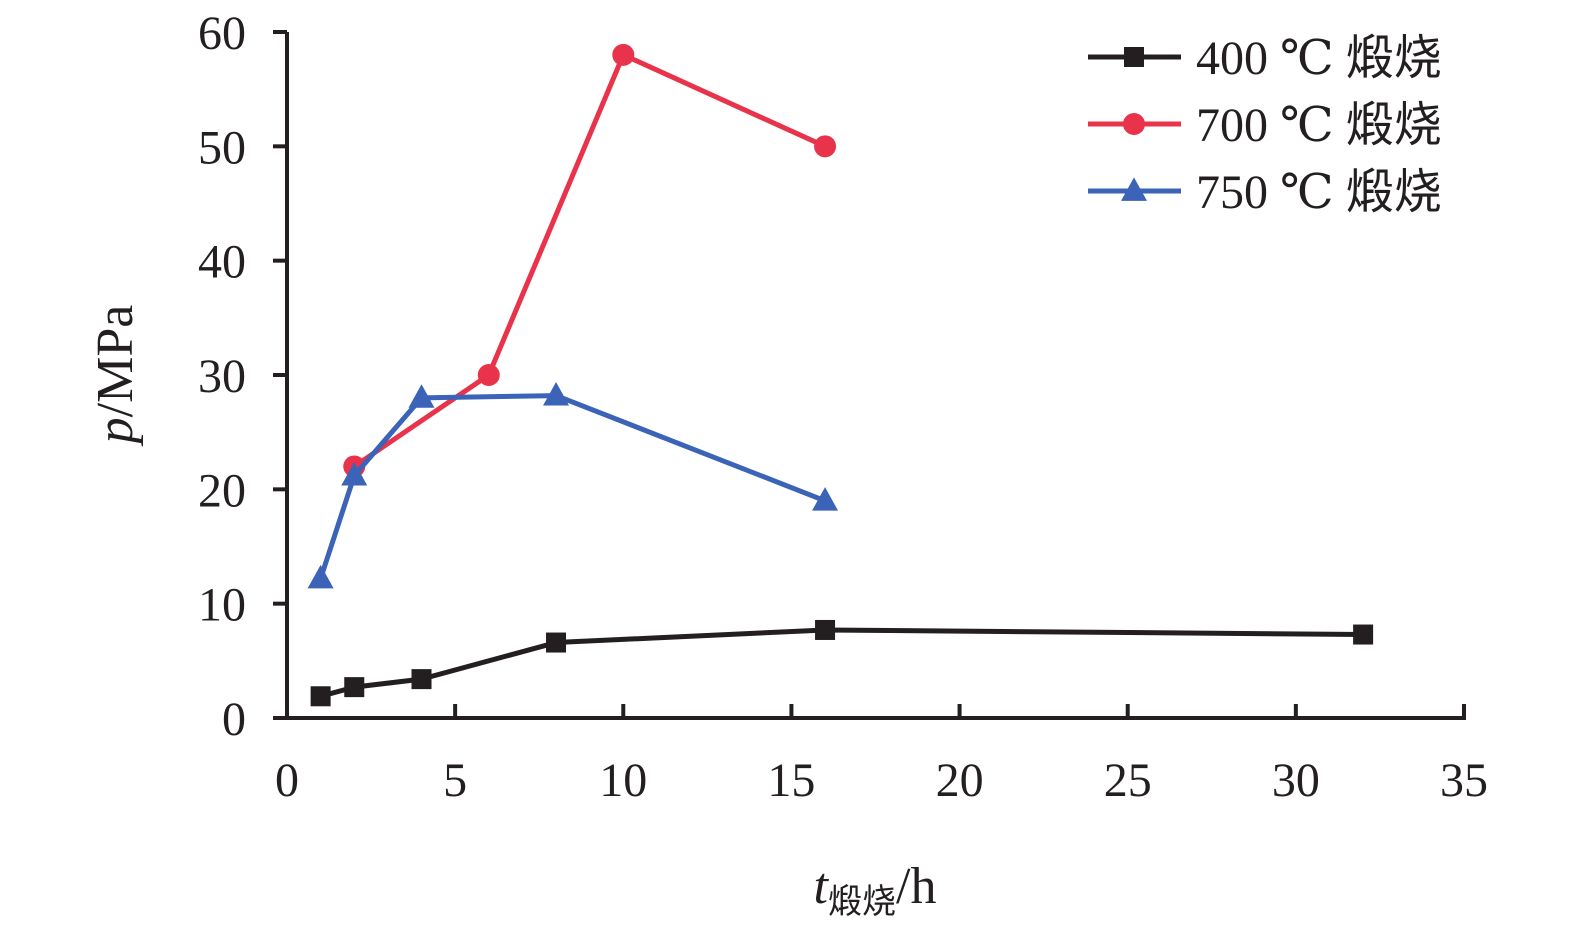 The height and width of the screenshot is (938, 1575). What do you see at coordinates (287, 780) in the screenshot?
I see `x-tick-label: 0` at bounding box center [287, 780].